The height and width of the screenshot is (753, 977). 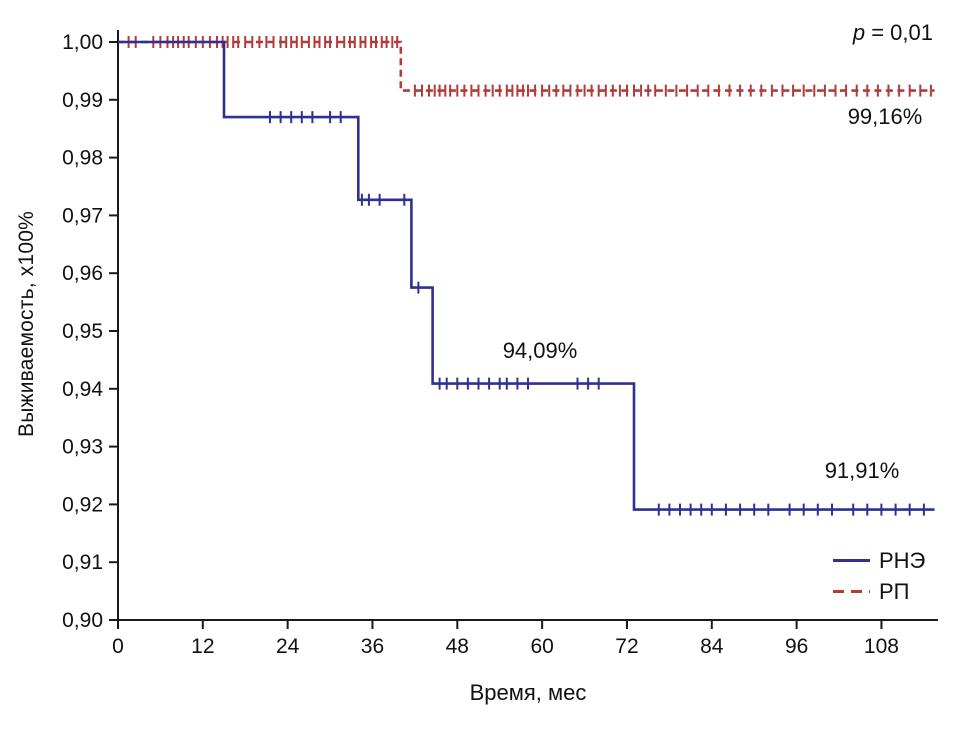 What do you see at coordinates (796, 646) in the screenshot?
I see `x-tick-label: 96` at bounding box center [796, 646].